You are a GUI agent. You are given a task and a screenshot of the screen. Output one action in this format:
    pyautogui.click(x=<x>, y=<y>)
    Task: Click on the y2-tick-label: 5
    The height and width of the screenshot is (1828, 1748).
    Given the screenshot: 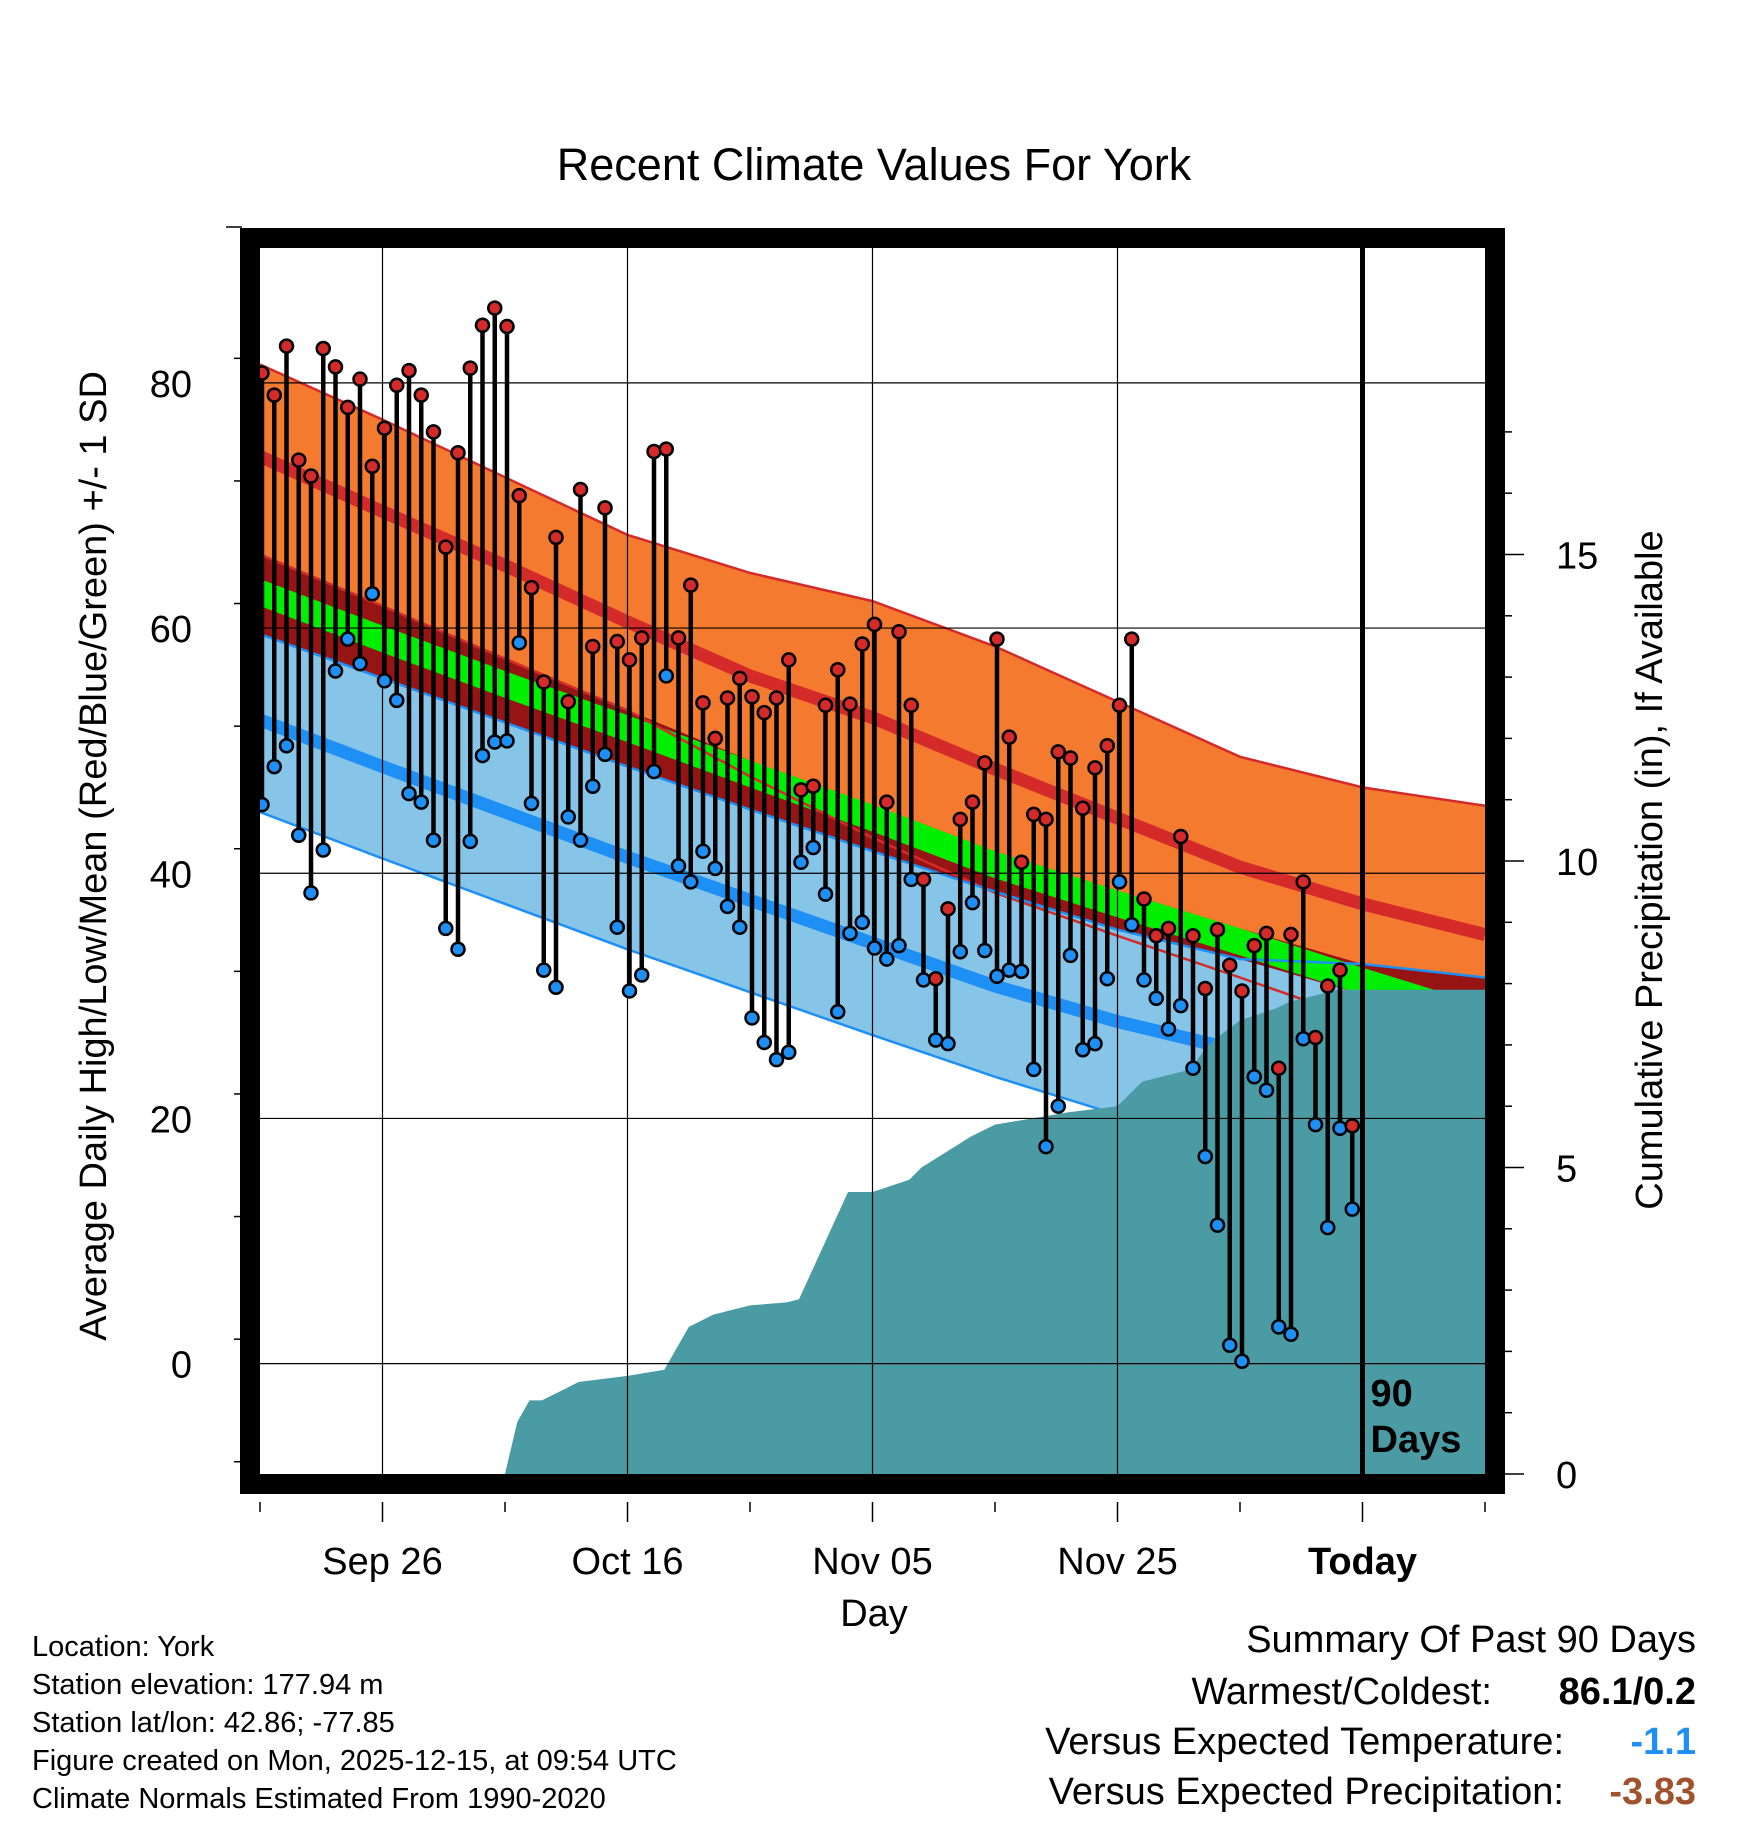 What is the action you would take?
    pyautogui.click(x=1566, y=1170)
    